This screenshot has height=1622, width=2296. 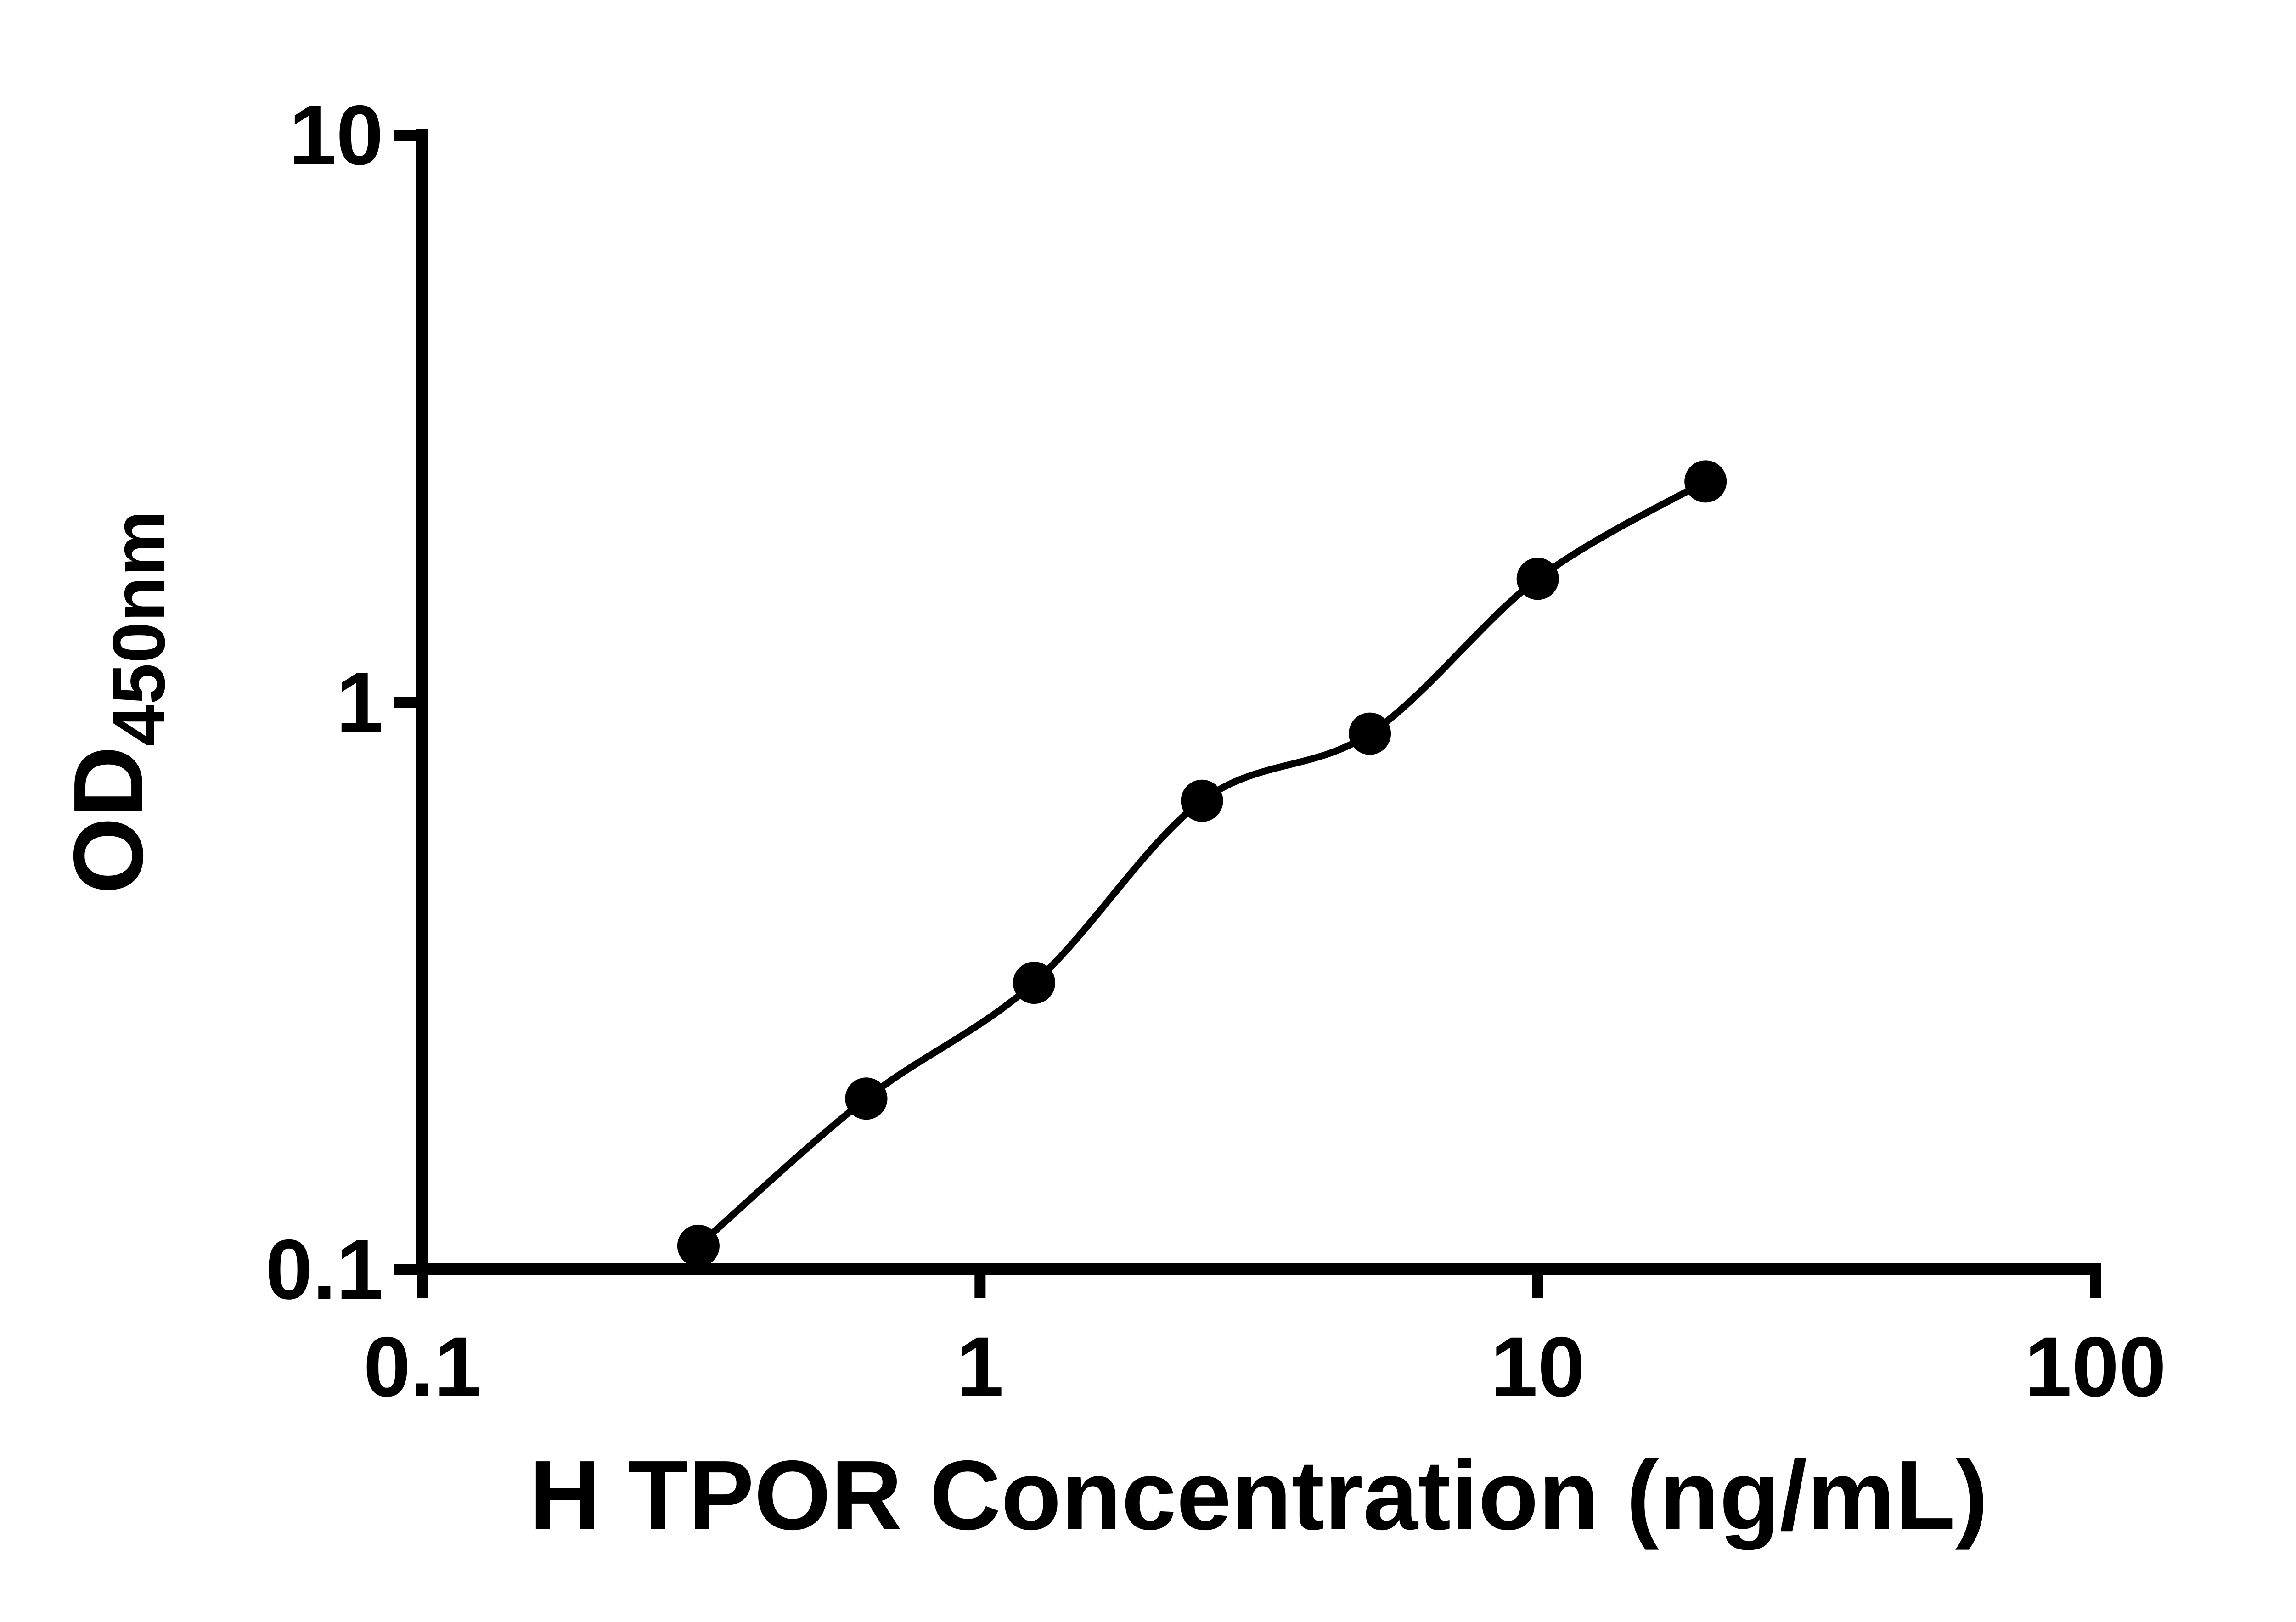 I want to click on x-tick-label: 10, so click(x=1538, y=1367).